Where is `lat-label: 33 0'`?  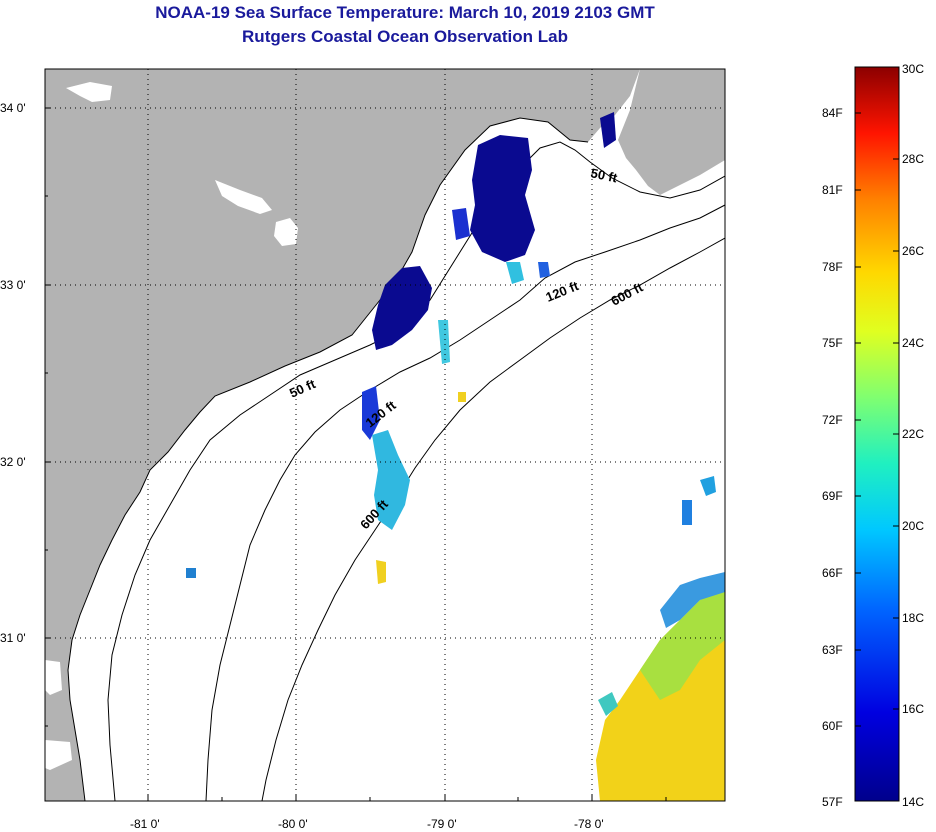 lat-label: 33 0' is located at coordinates (13, 285).